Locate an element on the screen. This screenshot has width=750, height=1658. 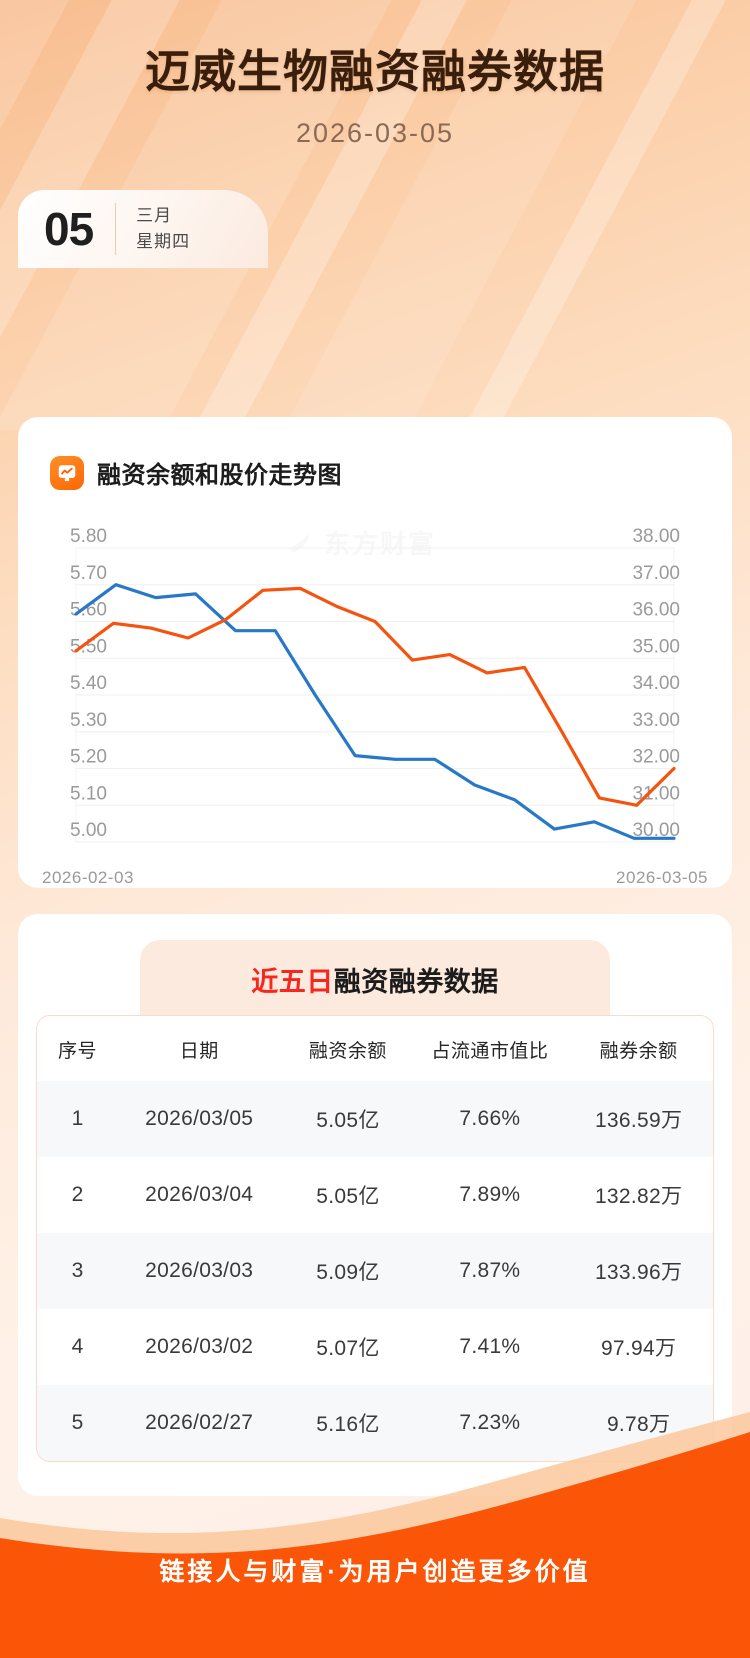
cell-ratio: 7.87% is located at coordinates (490, 1271).